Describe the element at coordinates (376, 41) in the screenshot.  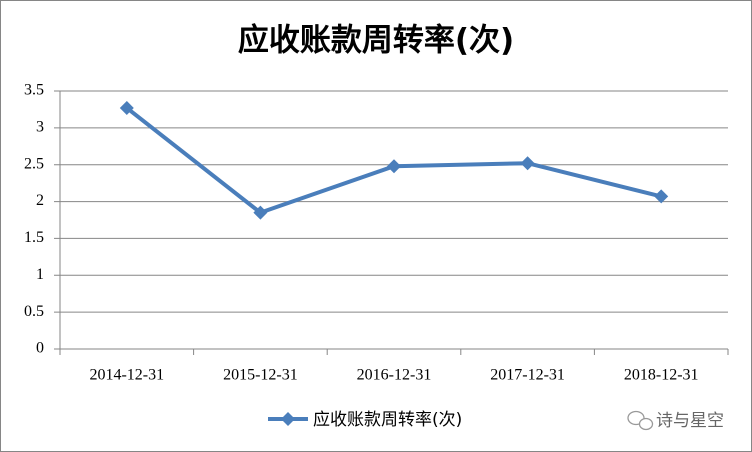
I see `chart-title: 应收账款周转率(次)` at that location.